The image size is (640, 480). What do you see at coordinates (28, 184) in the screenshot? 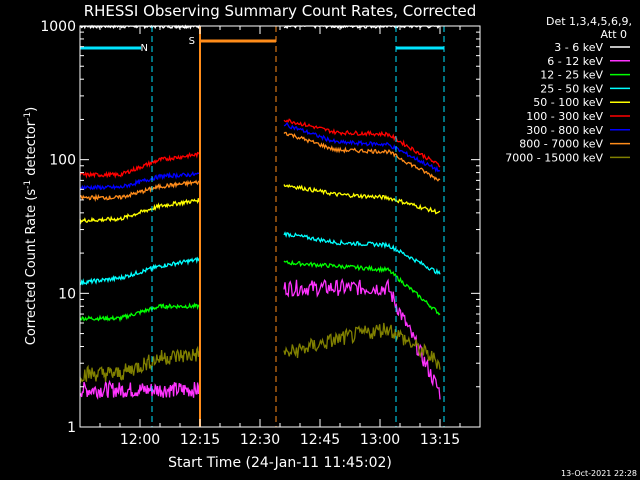
I see `y-axis-label-exp1: -1` at bounding box center [28, 184].